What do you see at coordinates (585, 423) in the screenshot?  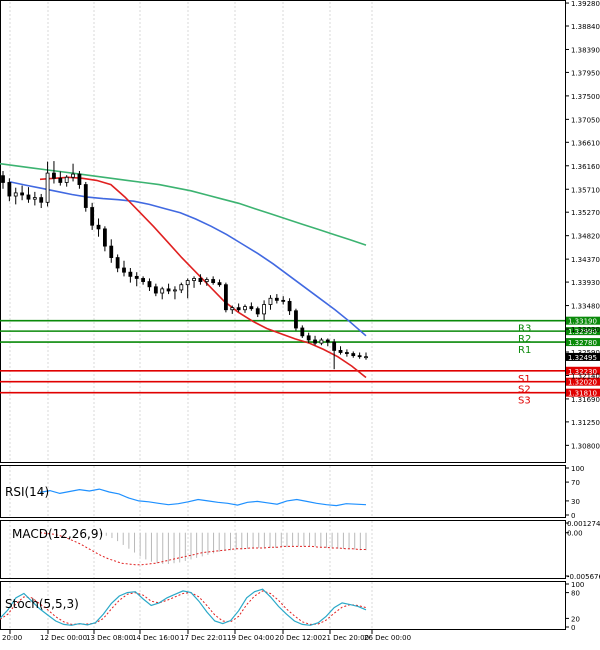 I see `price-tick-label: 1.31250` at bounding box center [585, 423].